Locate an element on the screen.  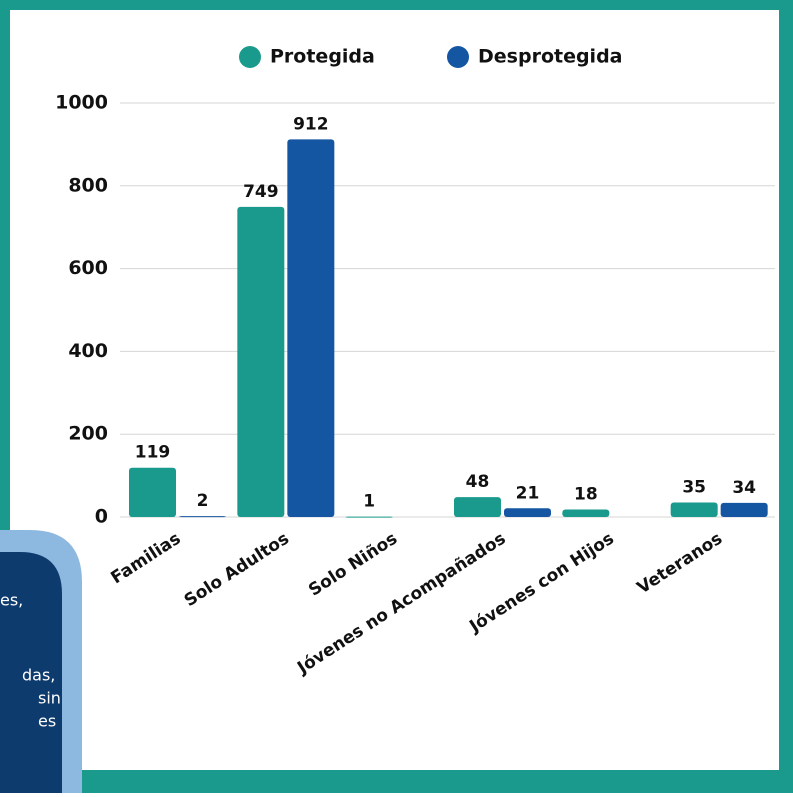
value-label: 48 is located at coordinates (478, 482).